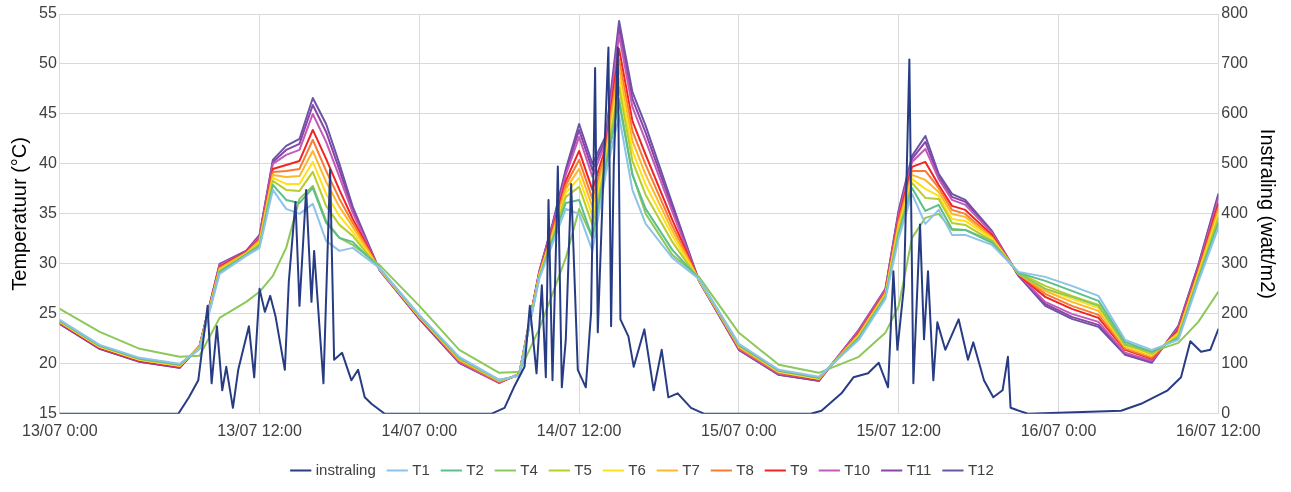 The height and width of the screenshot is (492, 1291). What do you see at coordinates (421, 469) in the screenshot?
I see `legend-label: T1` at bounding box center [421, 469].